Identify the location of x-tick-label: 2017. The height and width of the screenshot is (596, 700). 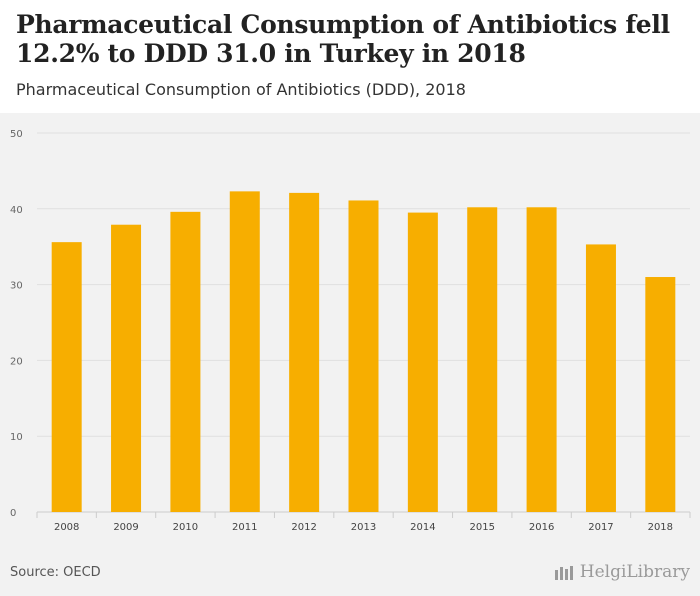
(600, 527).